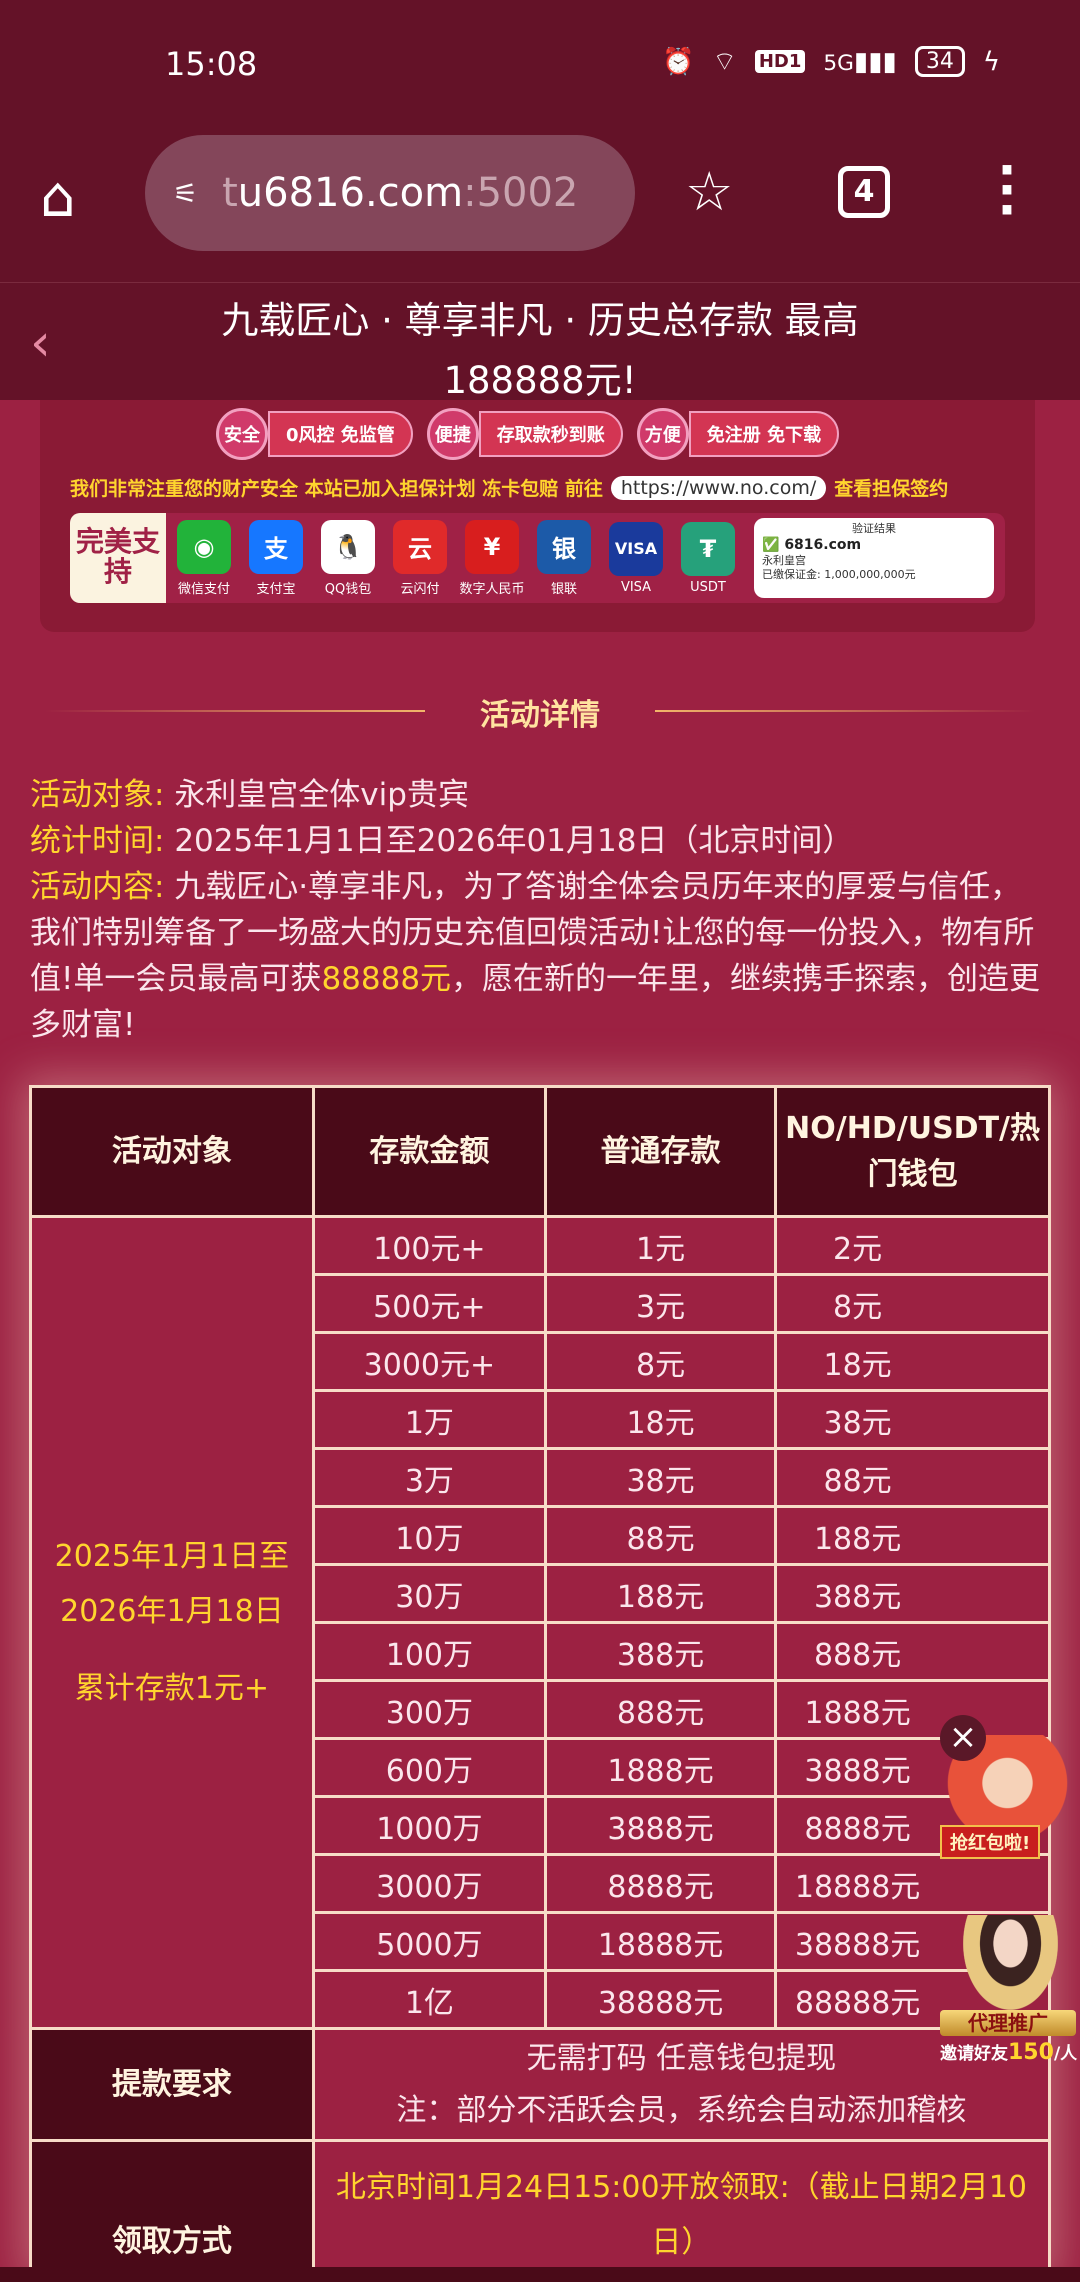 This screenshot has height=2282, width=1080. What do you see at coordinates (660, 1151) in the screenshot?
I see `column-header: 普通存款` at bounding box center [660, 1151].